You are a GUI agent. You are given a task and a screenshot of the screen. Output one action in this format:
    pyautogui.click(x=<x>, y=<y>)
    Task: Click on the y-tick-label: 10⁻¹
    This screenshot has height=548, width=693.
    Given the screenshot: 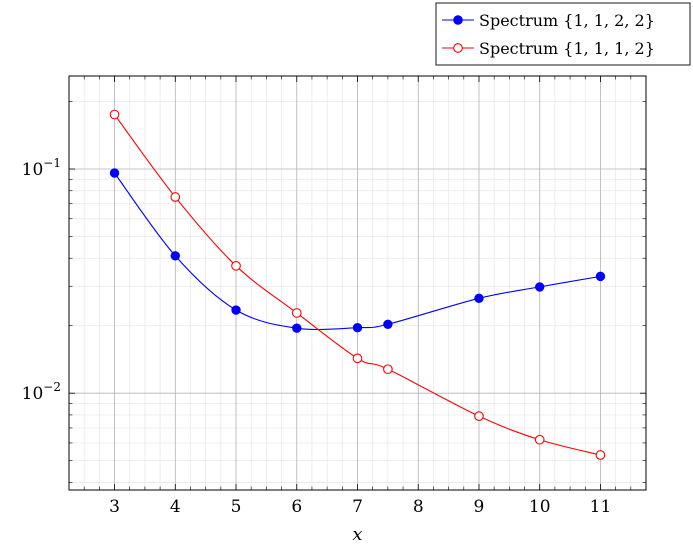 What is the action you would take?
    pyautogui.click(x=41, y=168)
    